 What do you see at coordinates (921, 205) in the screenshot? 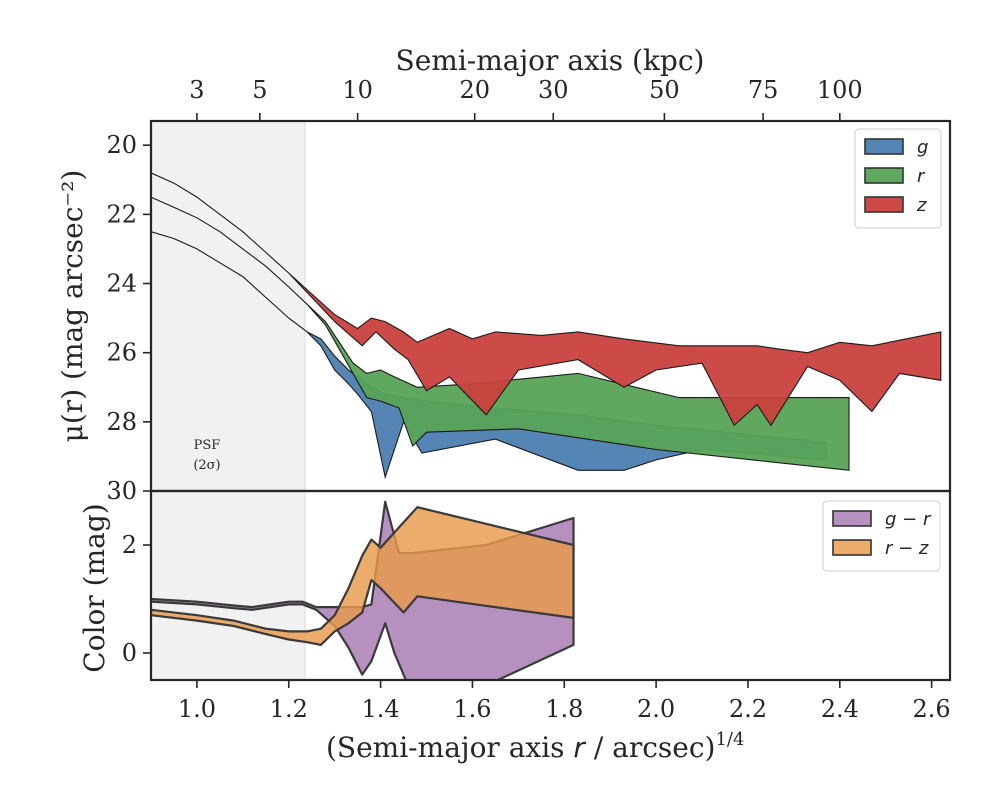
I see `legend-label: z` at bounding box center [921, 205].